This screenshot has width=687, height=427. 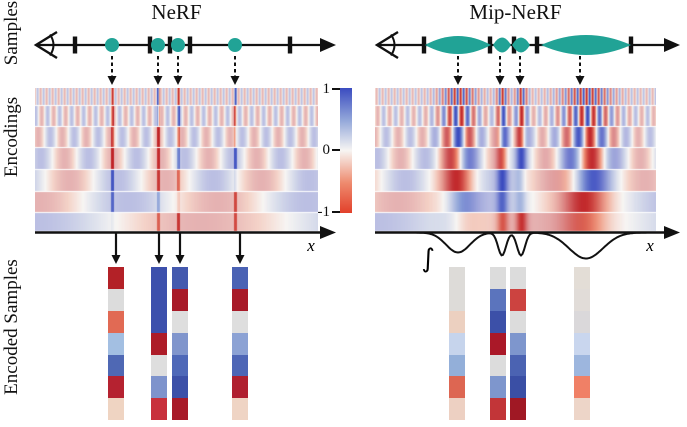 I want to click on integrated-gaussian-curve, so click(x=533, y=245).